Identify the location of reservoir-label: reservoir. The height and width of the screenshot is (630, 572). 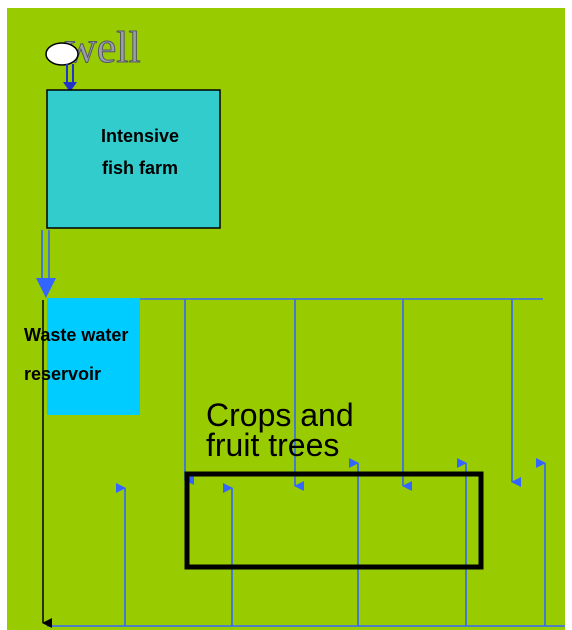
(62, 374).